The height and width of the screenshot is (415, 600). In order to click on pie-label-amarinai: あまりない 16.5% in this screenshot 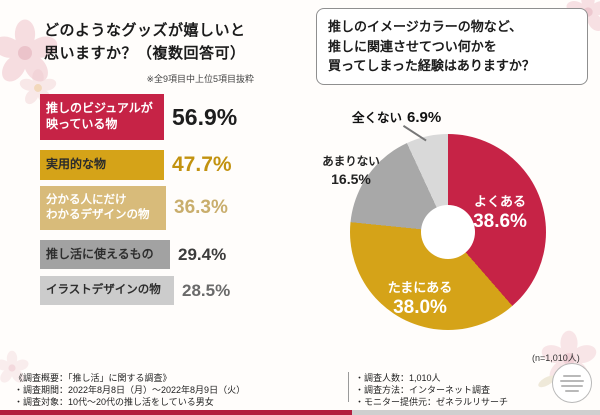, I will do `click(351, 171)`.